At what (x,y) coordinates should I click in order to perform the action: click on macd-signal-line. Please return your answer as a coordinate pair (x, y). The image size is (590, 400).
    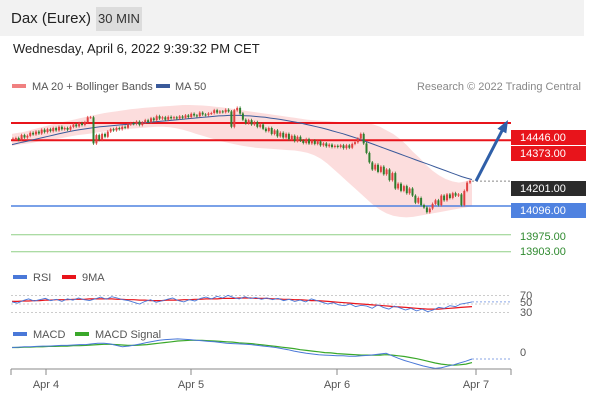
    Looking at the image, I should click on (242, 352).